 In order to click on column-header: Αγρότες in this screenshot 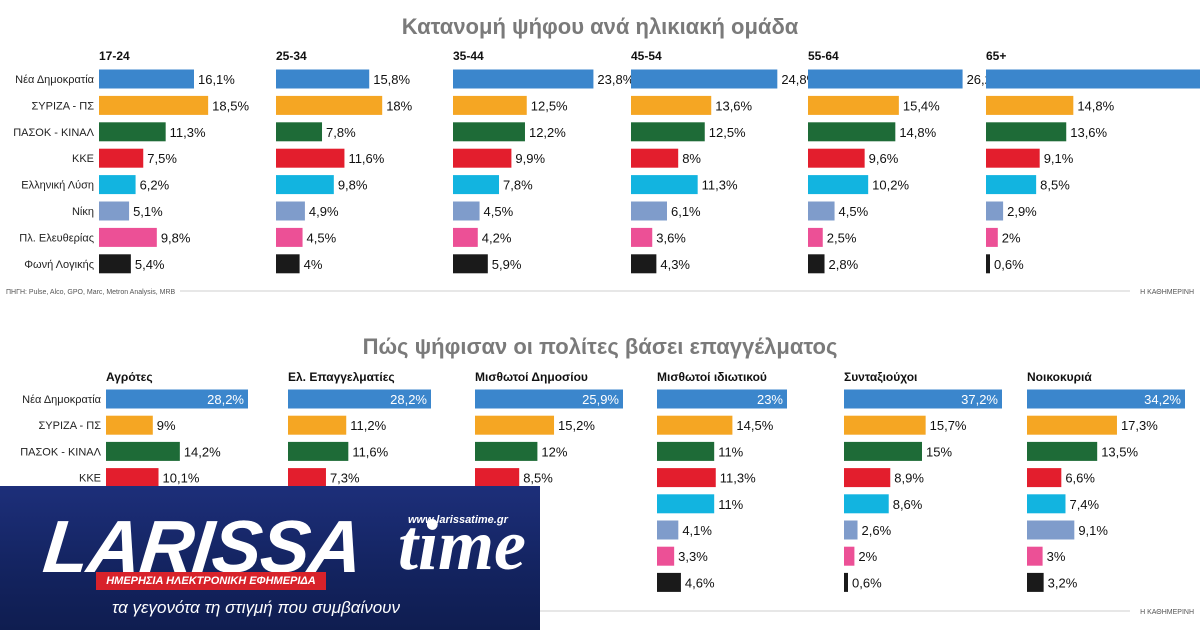, I will do `click(129, 377)`.